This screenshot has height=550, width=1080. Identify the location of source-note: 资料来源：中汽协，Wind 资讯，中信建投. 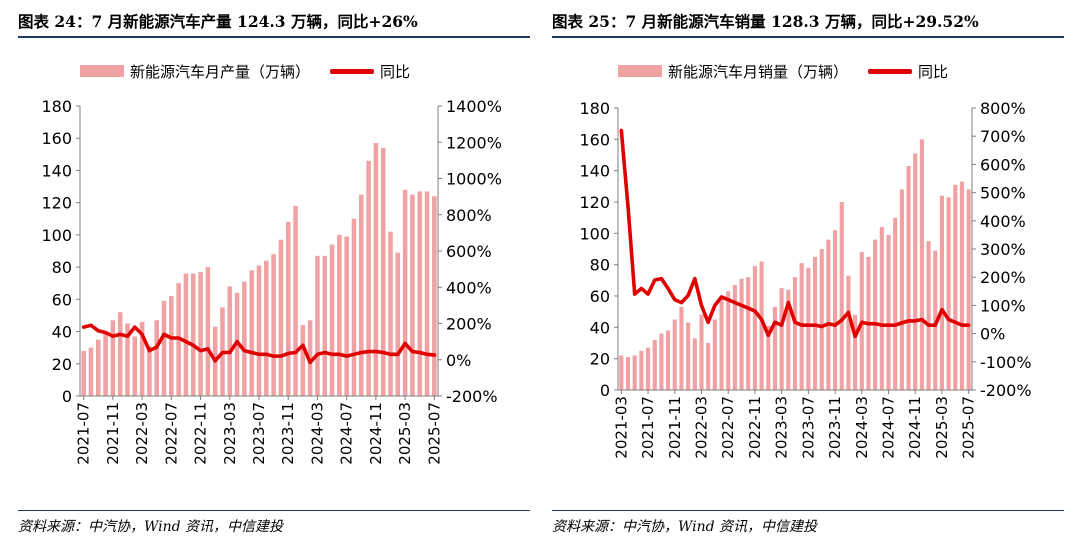
(151, 527).